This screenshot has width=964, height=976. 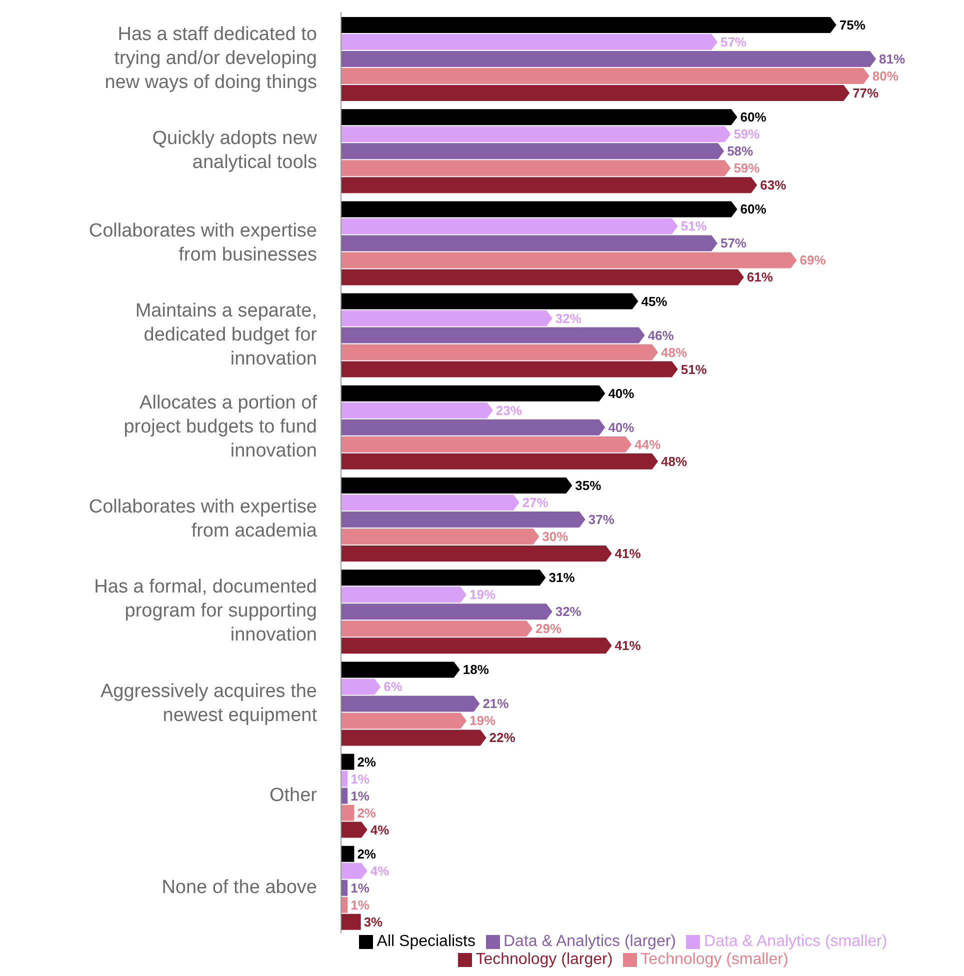 What do you see at coordinates (509, 410) in the screenshot?
I see `data-label: 23%` at bounding box center [509, 410].